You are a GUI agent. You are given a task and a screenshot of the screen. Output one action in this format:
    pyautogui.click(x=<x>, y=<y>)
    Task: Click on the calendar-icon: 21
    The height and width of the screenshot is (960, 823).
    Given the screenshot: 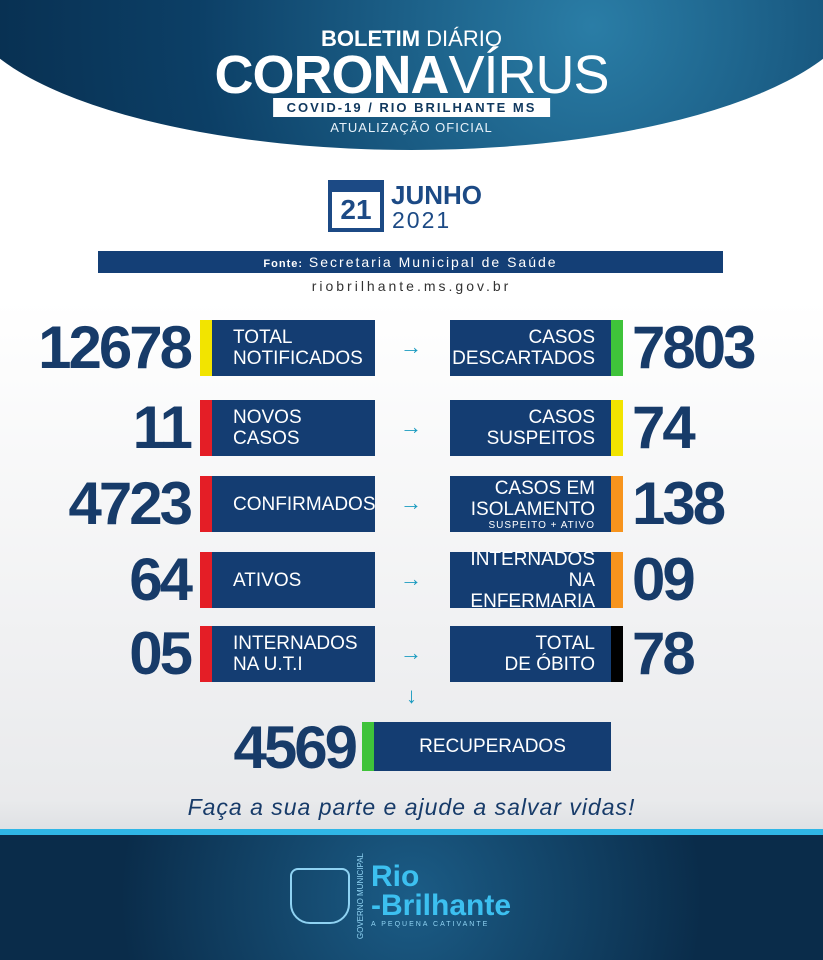 What is the action you would take?
    pyautogui.click(x=356, y=206)
    